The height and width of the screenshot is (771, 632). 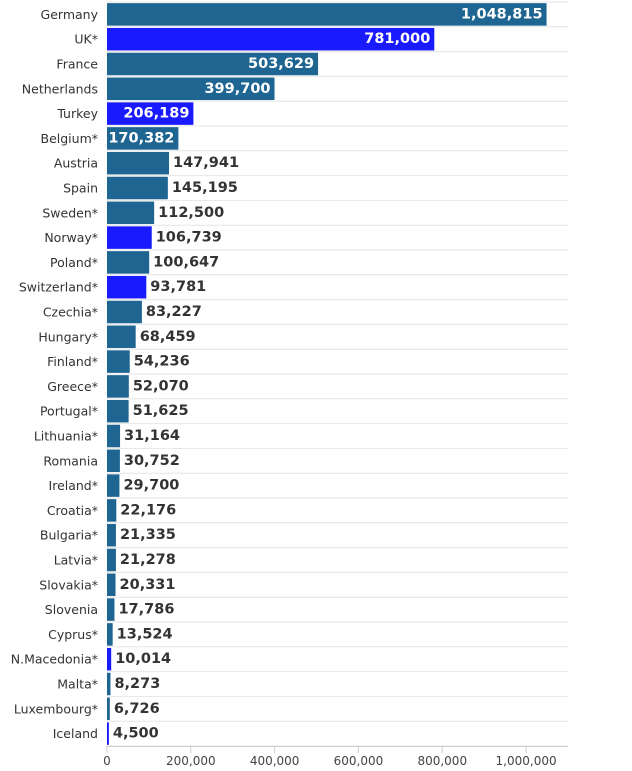 I want to click on category-label: Ireland*, so click(x=73, y=485).